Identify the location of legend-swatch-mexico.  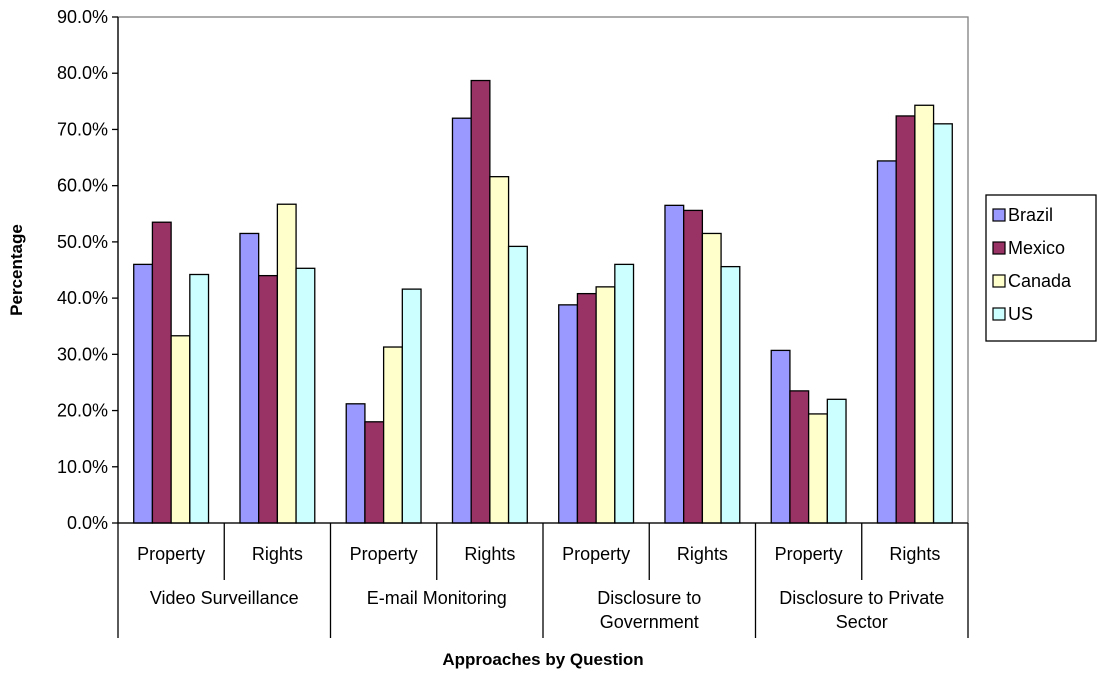
(999, 248).